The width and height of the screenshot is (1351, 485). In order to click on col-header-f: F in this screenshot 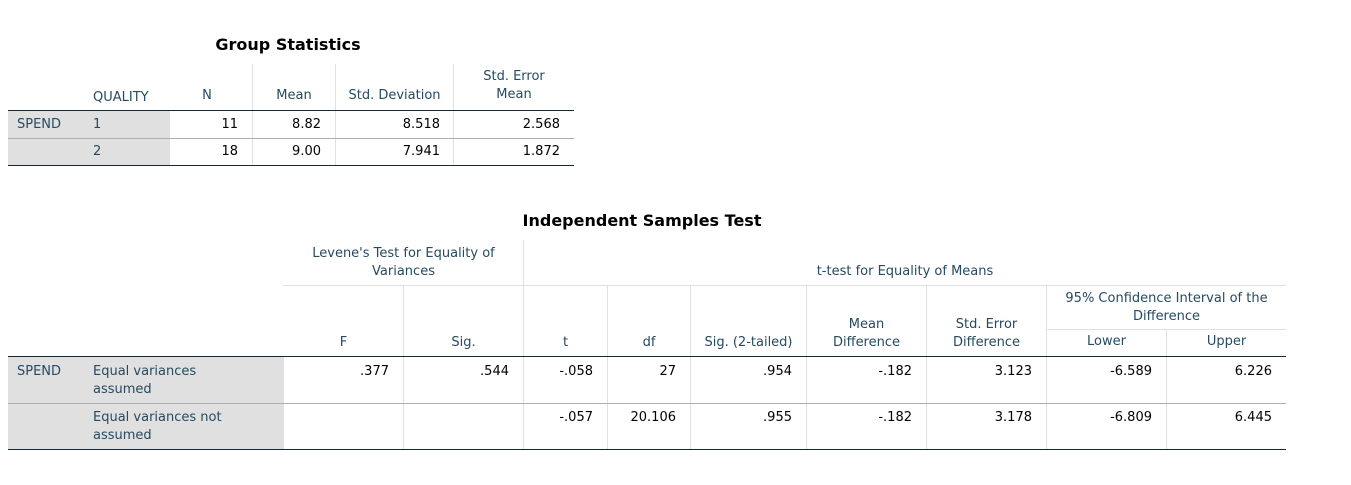, I will do `click(343, 342)`.